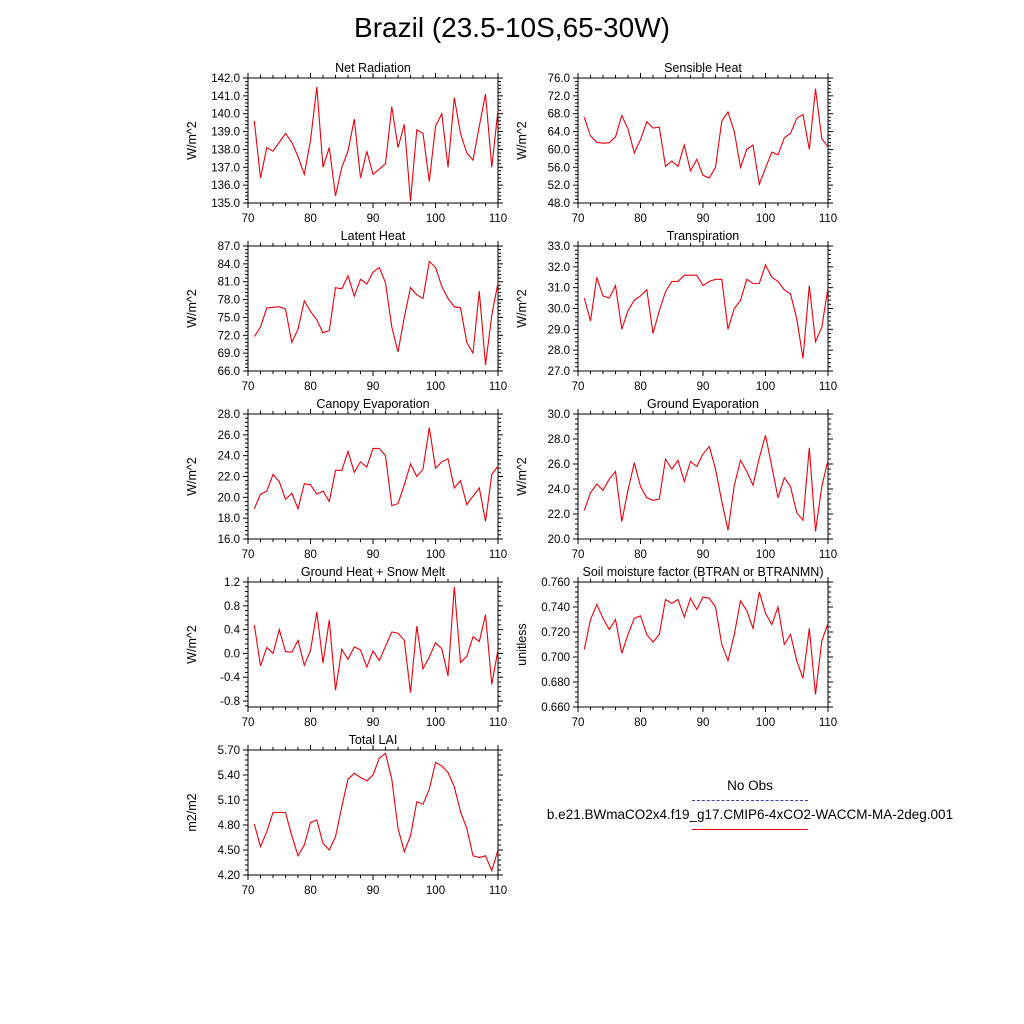  I want to click on y-tick-label: 0.740, so click(555, 608).